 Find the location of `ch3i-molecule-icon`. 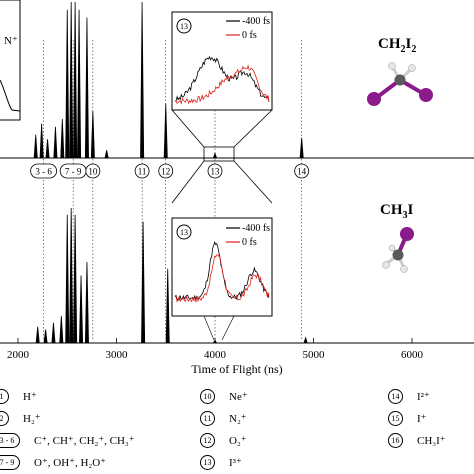

ch3i-molecule-icon is located at coordinates (398, 250).